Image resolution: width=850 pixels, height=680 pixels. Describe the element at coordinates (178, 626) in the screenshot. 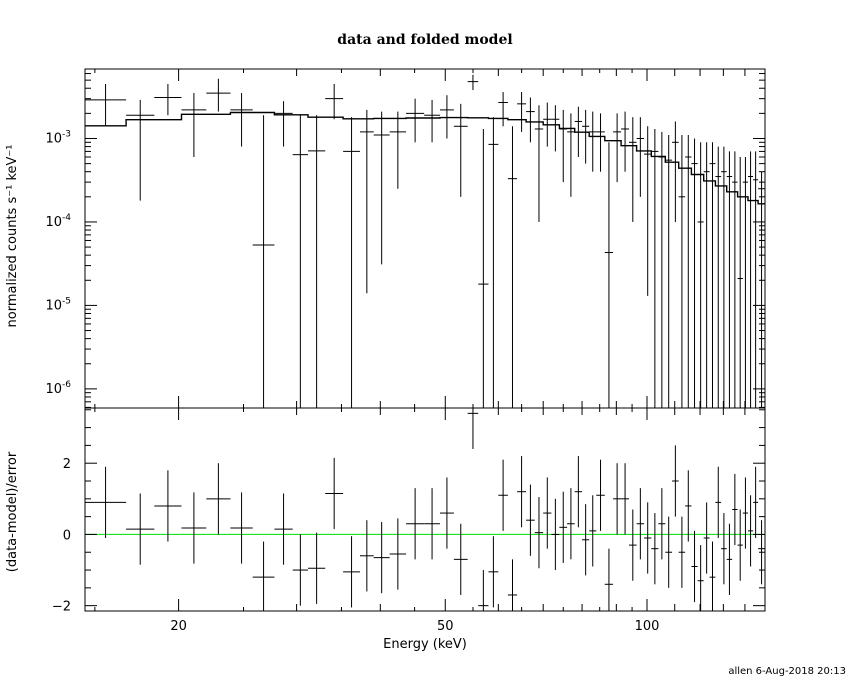

I see `x-tick-label: 20` at that location.